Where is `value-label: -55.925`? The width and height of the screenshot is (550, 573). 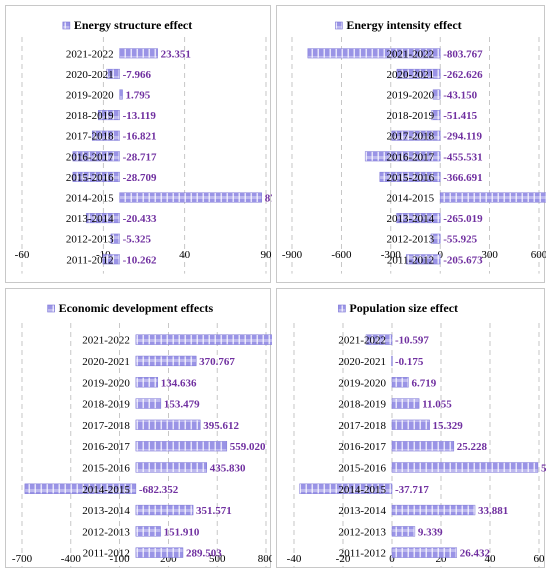 value-label: -55.925 is located at coordinates (460, 240).